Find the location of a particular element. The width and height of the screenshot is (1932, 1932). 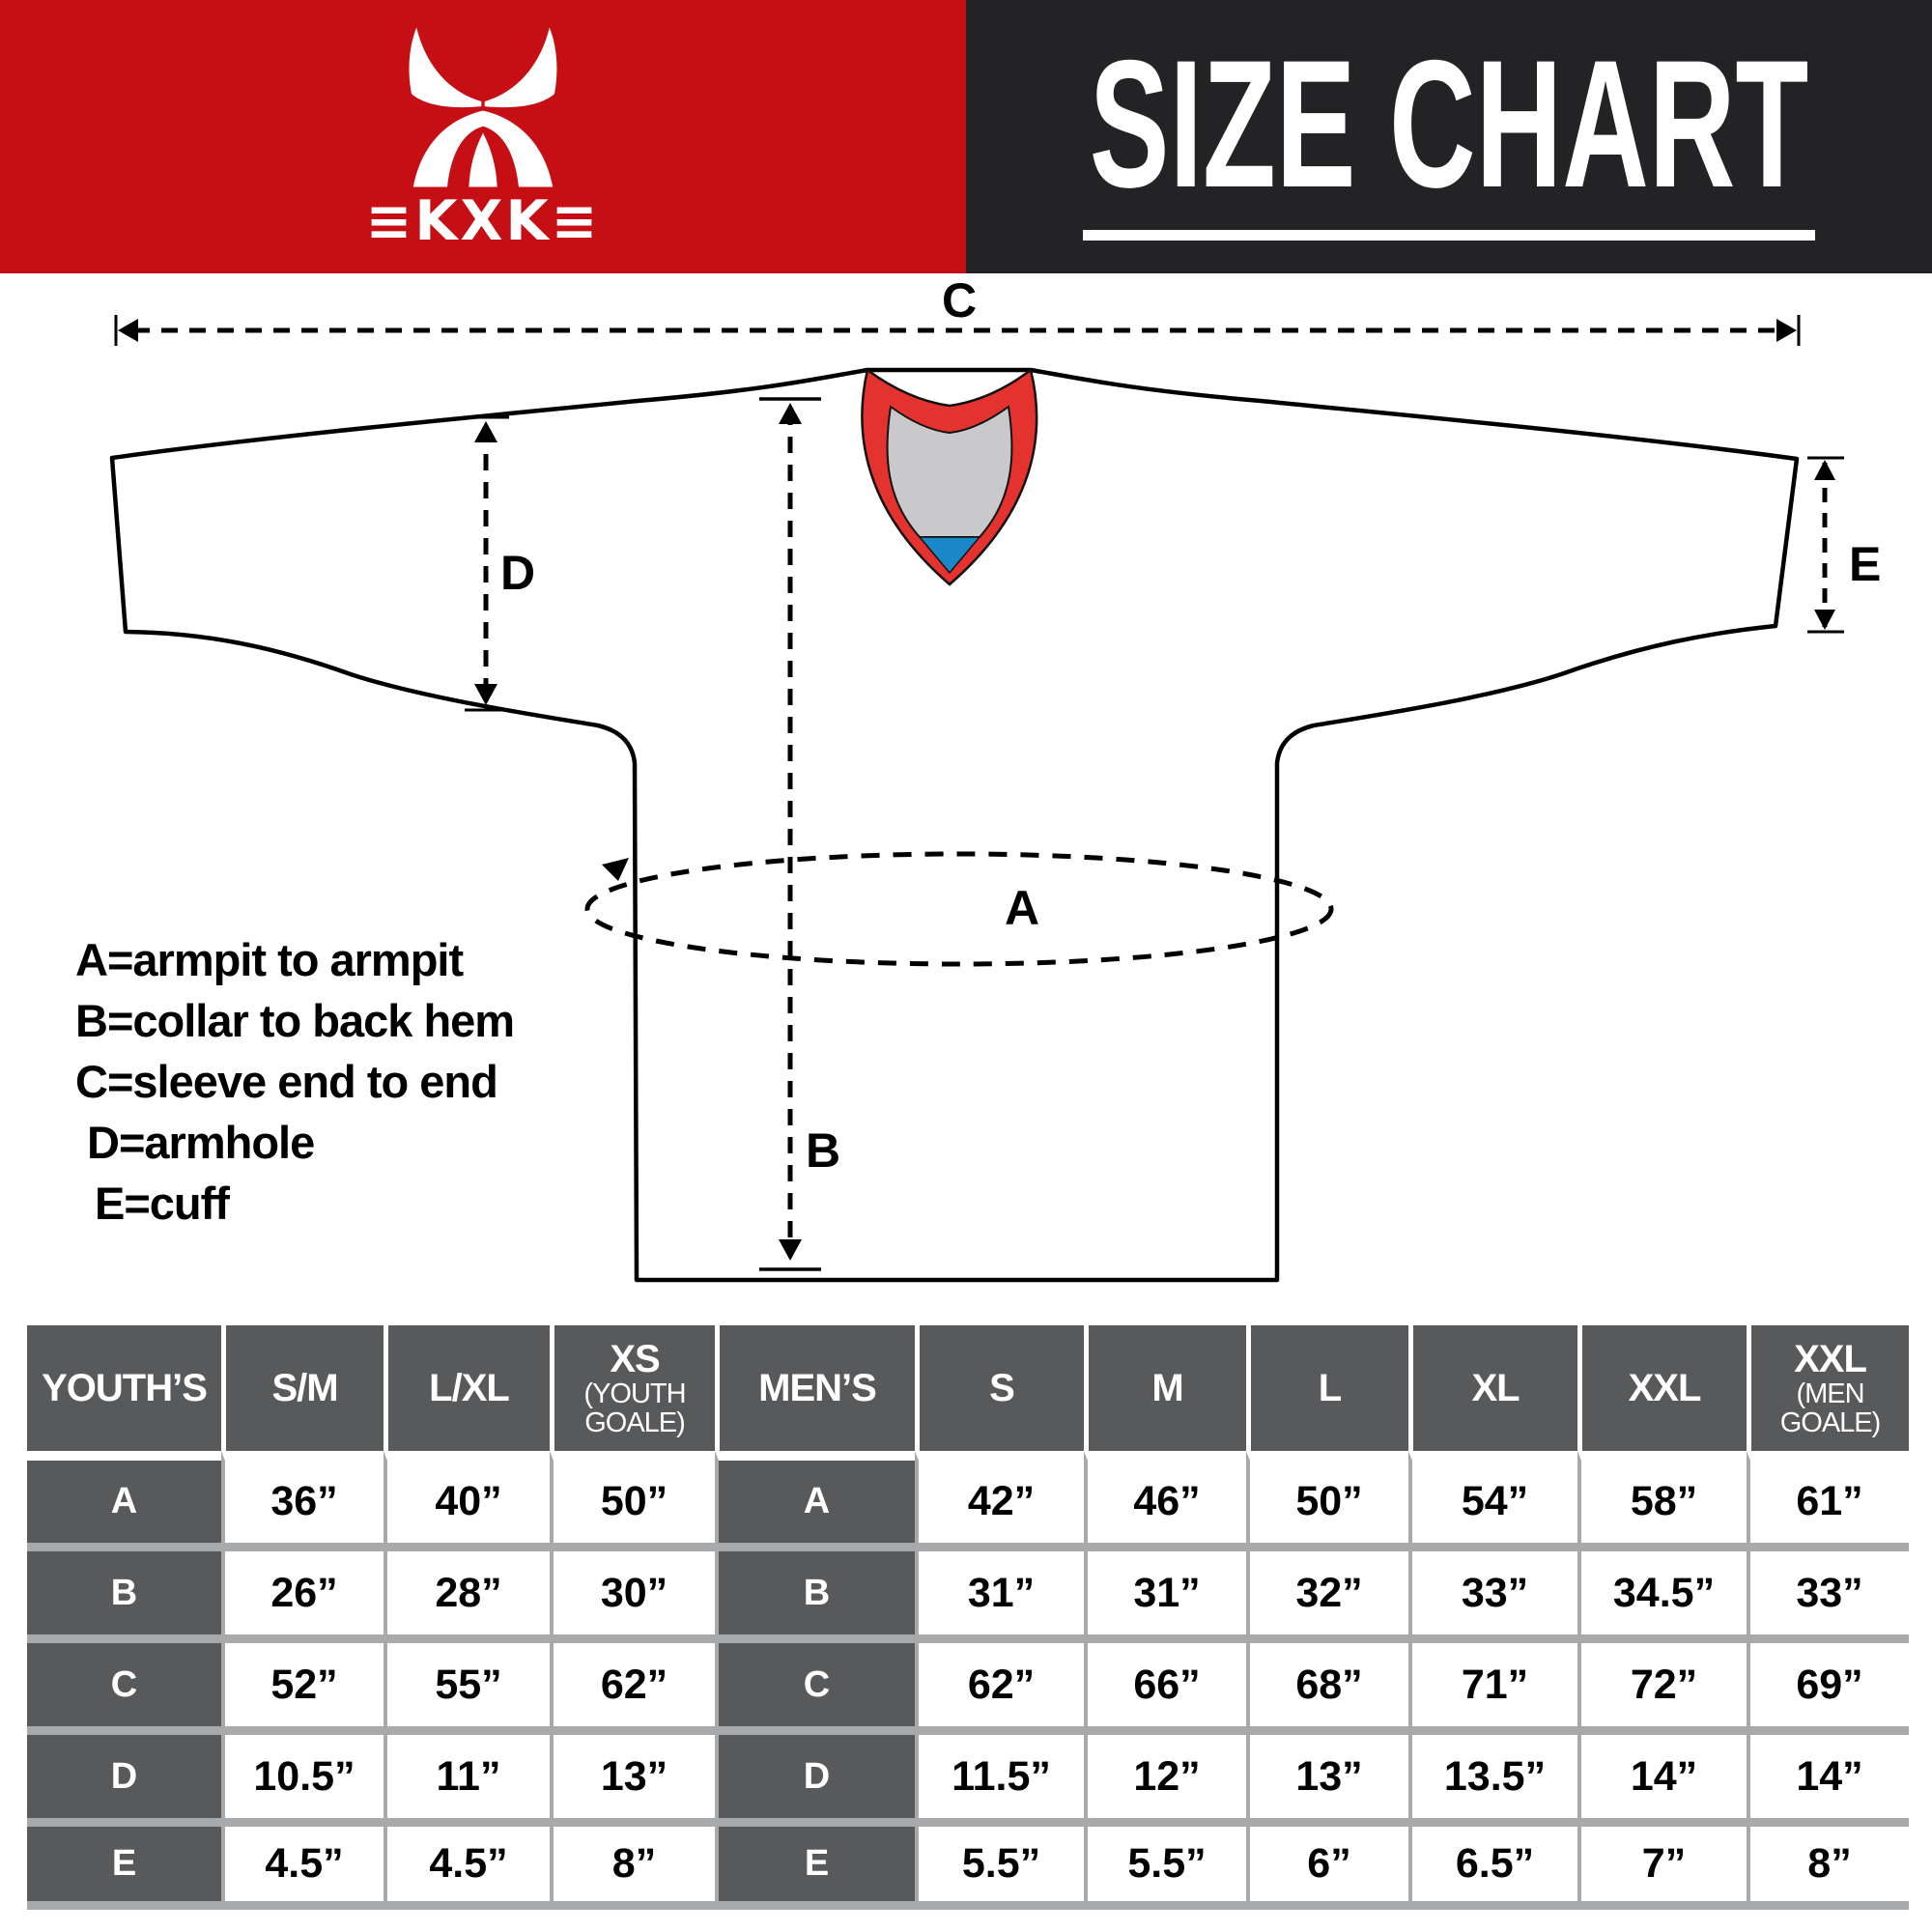

size-value-youth-B-2: 30” is located at coordinates (632, 1588).